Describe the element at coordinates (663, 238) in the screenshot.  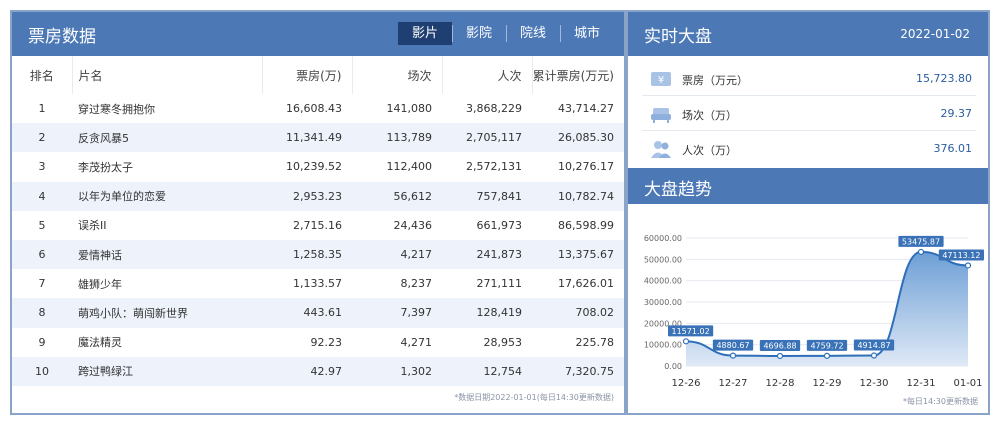
I see `y-tick-label: 60000.00` at that location.